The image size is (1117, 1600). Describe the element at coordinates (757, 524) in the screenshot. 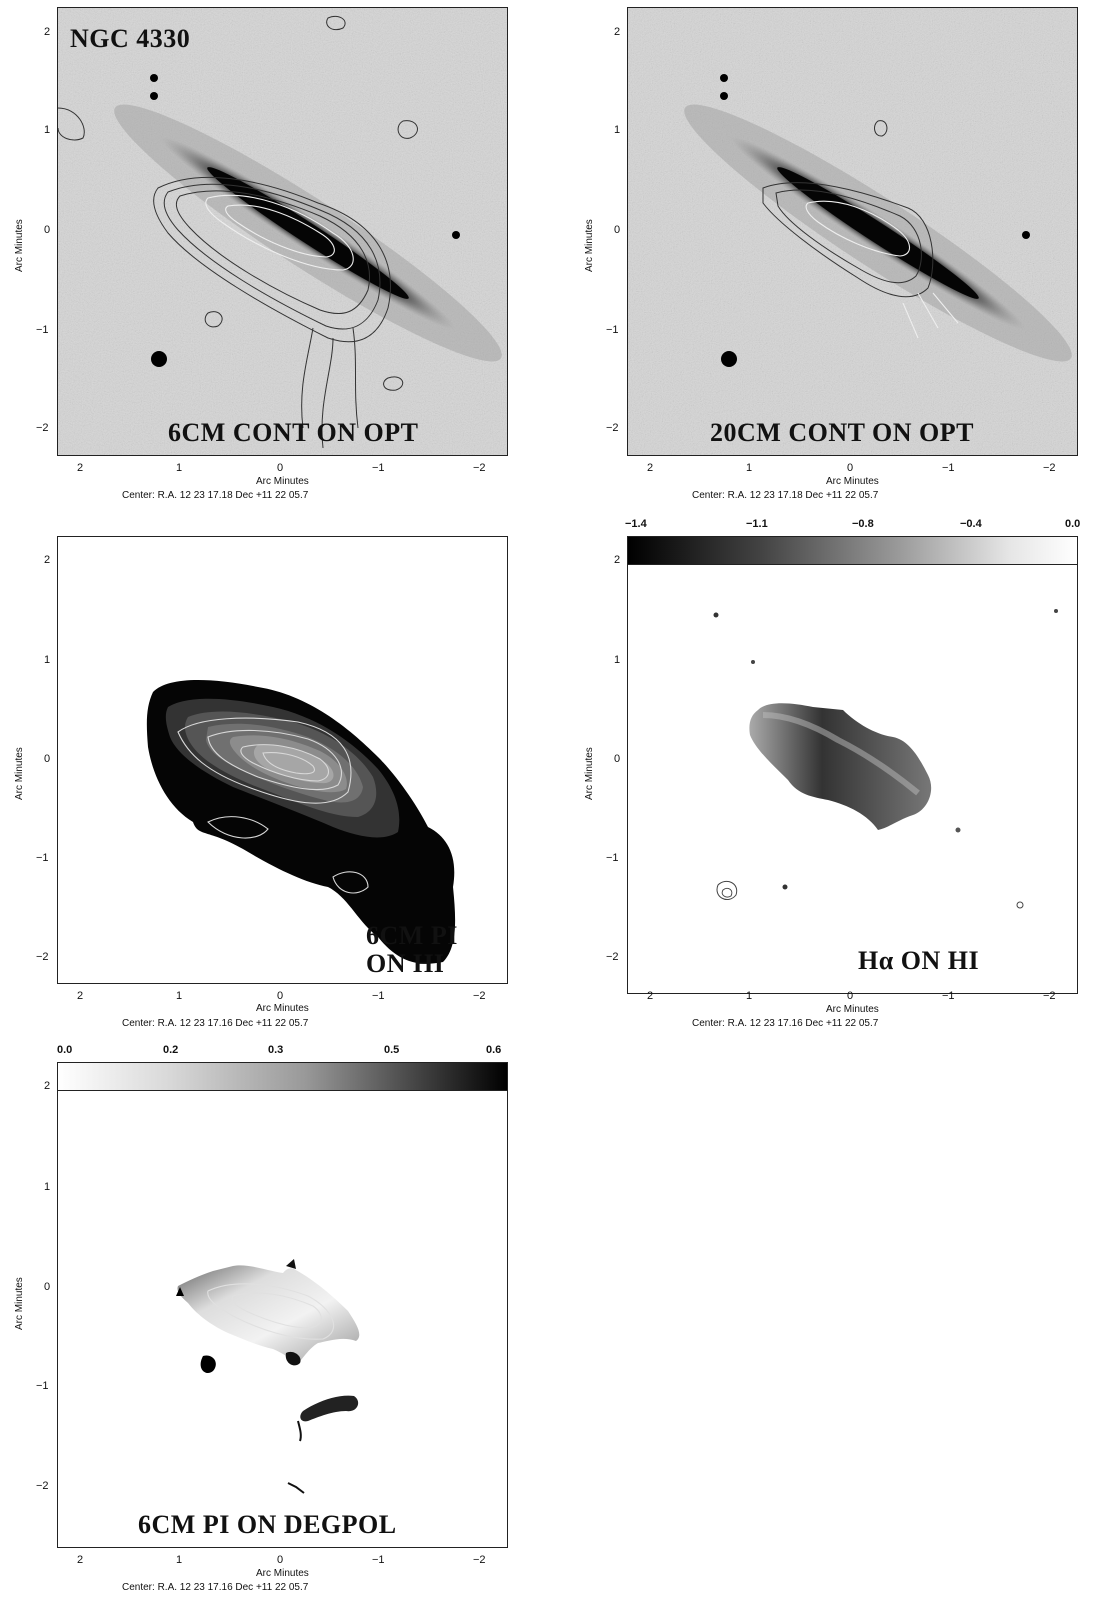

I see `colorbar-tick: −1.1` at that location.